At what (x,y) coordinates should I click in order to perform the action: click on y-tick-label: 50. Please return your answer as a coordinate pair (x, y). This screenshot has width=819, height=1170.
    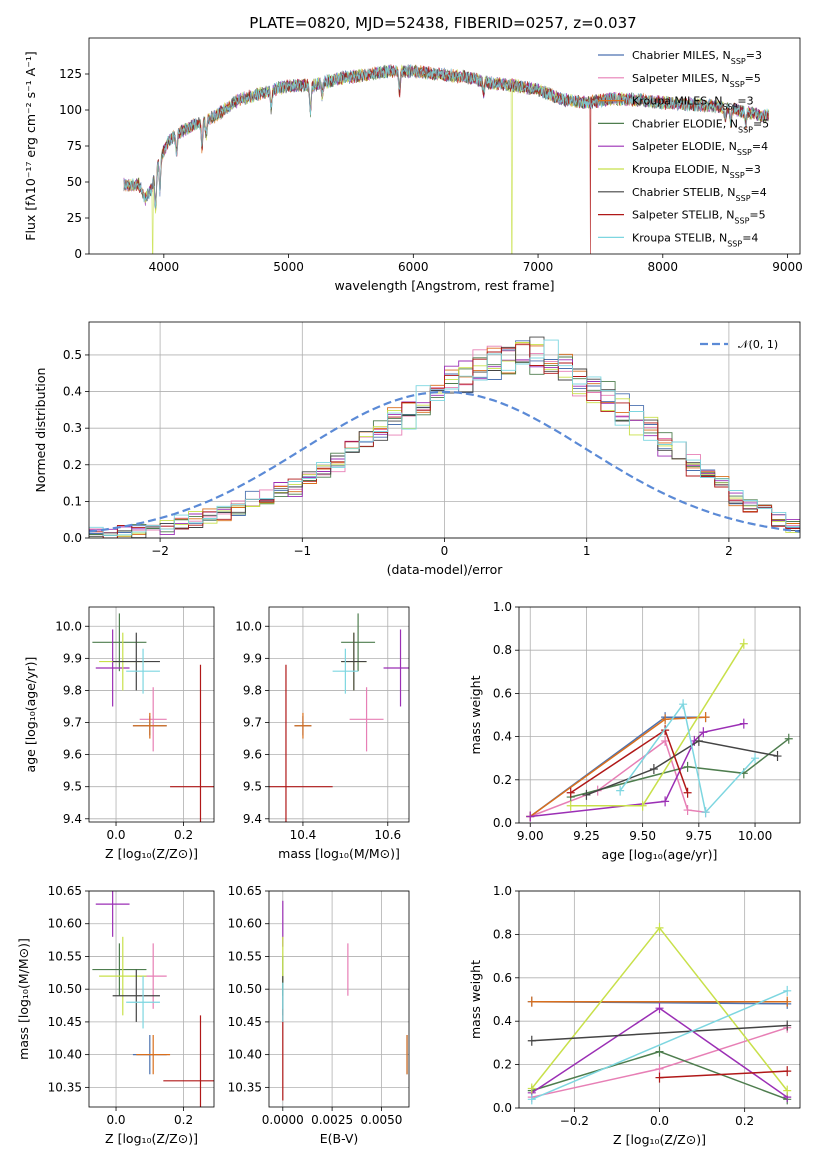
    Looking at the image, I should click on (74, 182).